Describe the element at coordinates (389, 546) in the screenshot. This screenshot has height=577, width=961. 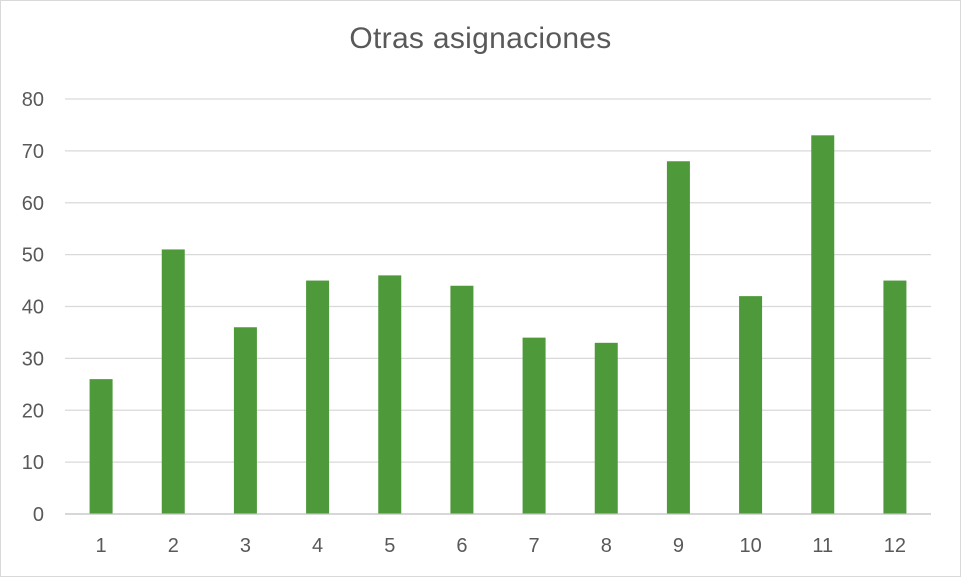
I see `x-tick-label: 5` at that location.